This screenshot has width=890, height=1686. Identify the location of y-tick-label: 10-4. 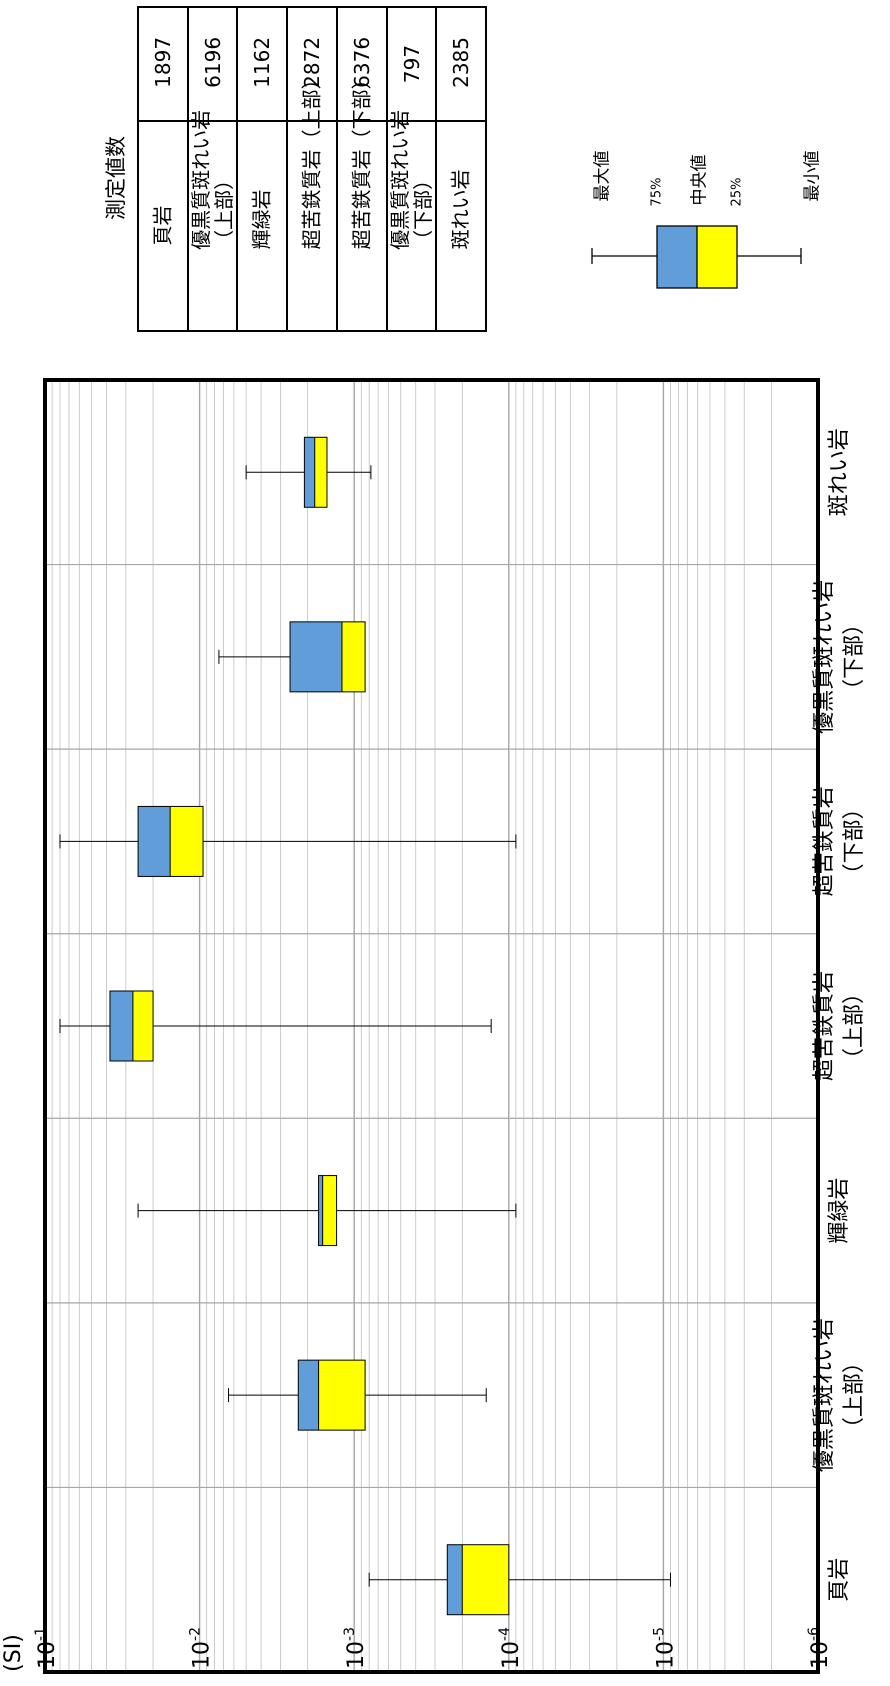
(510, 1648).